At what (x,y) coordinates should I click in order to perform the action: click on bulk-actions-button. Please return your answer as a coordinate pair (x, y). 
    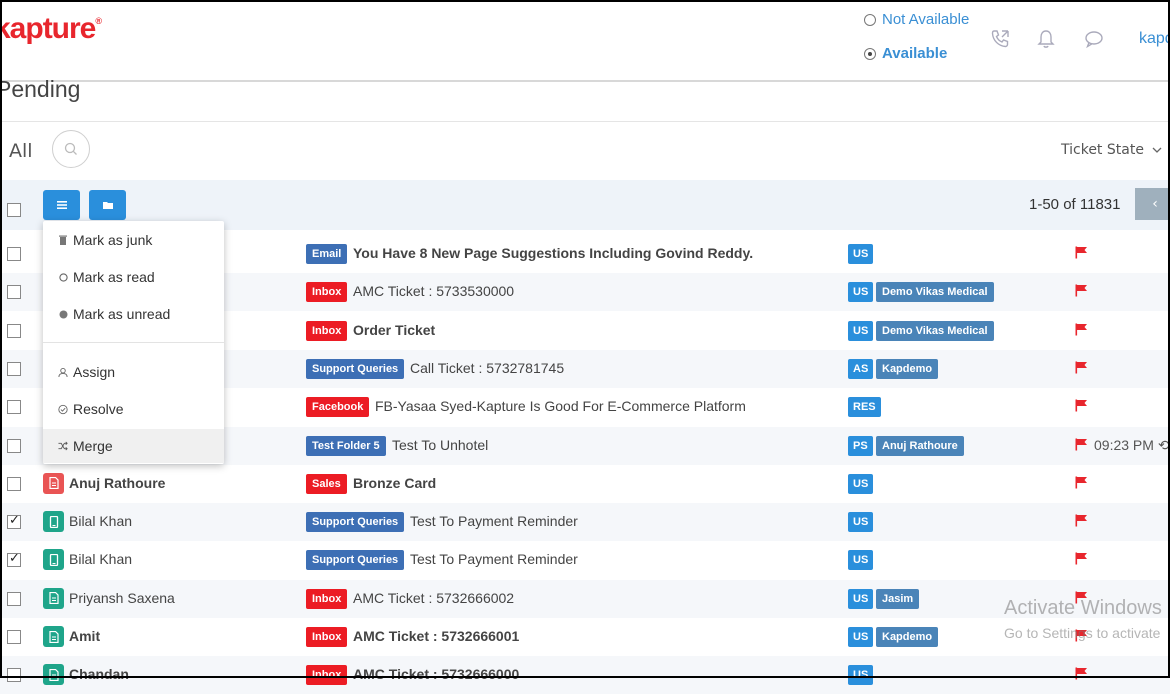
    Looking at the image, I should click on (61, 205).